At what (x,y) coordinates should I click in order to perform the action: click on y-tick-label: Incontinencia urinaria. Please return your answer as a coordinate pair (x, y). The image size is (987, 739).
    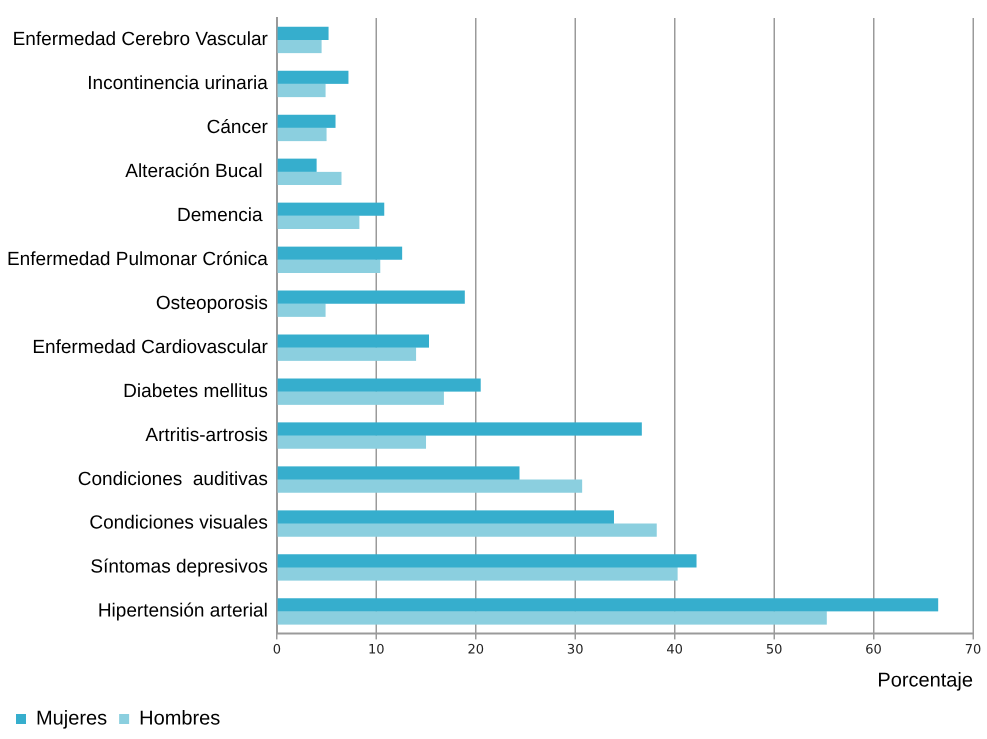
    Looking at the image, I should click on (177, 83).